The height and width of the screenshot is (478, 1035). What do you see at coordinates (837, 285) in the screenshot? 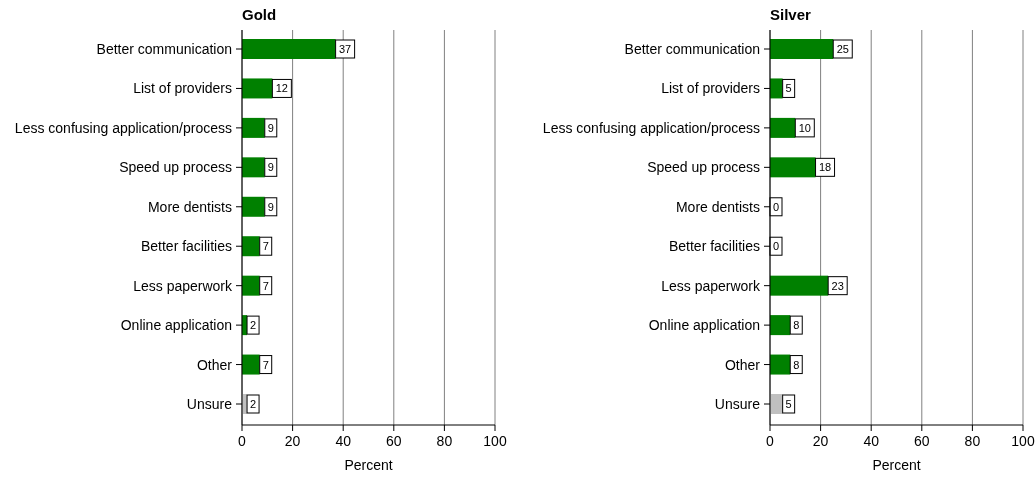
I see `data-label: 23` at bounding box center [837, 285].